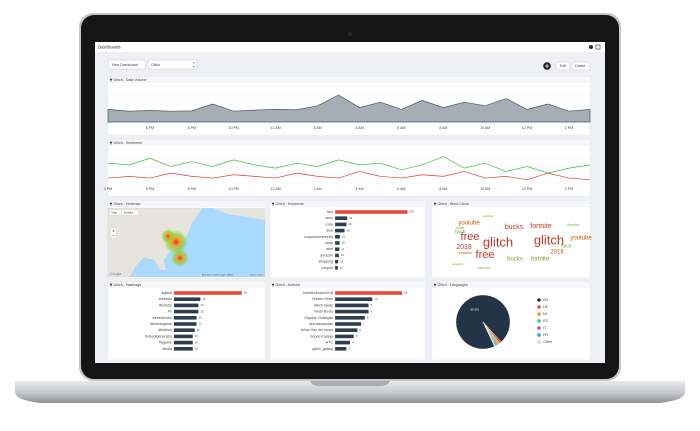 The height and width of the screenshot is (431, 700). I want to click on dashboard-select: Glitch, so click(172, 64).